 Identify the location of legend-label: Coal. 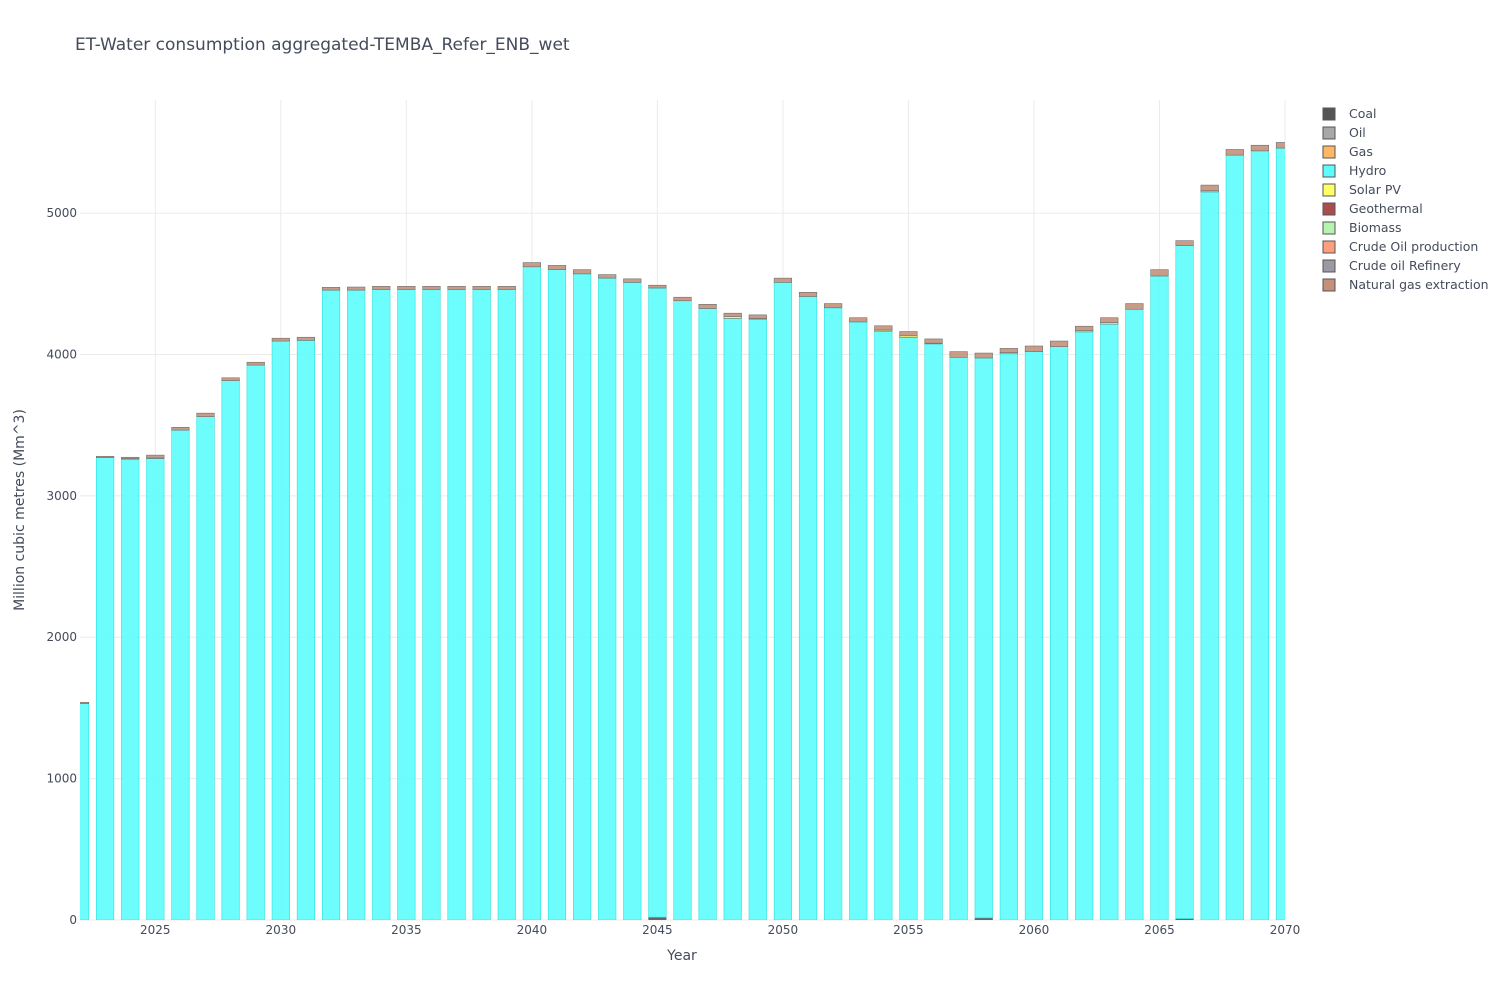
(1363, 113).